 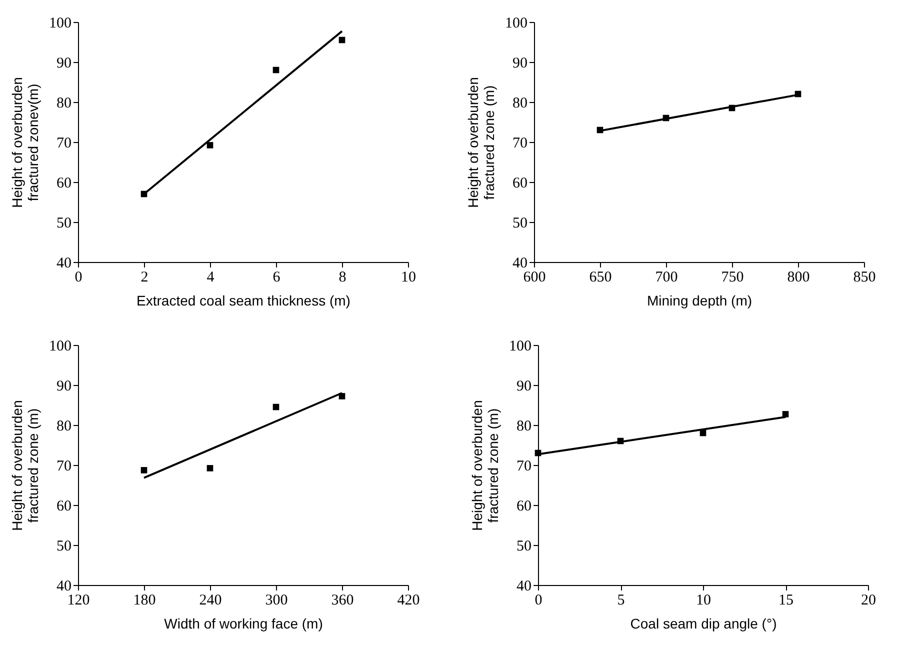 I want to click on x-tick-label: 750, so click(x=732, y=278).